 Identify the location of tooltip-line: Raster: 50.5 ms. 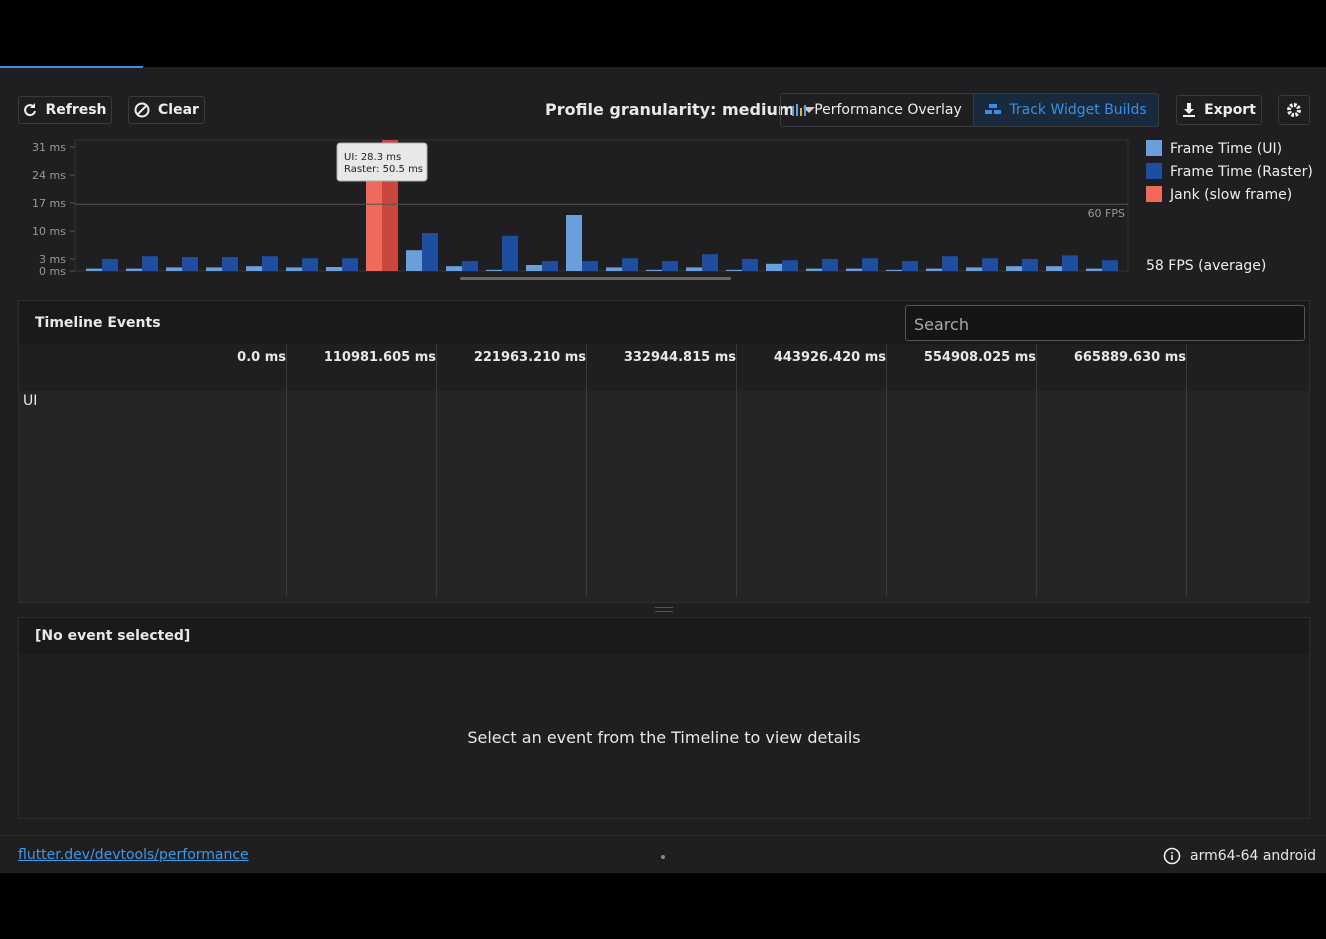
(383, 169).